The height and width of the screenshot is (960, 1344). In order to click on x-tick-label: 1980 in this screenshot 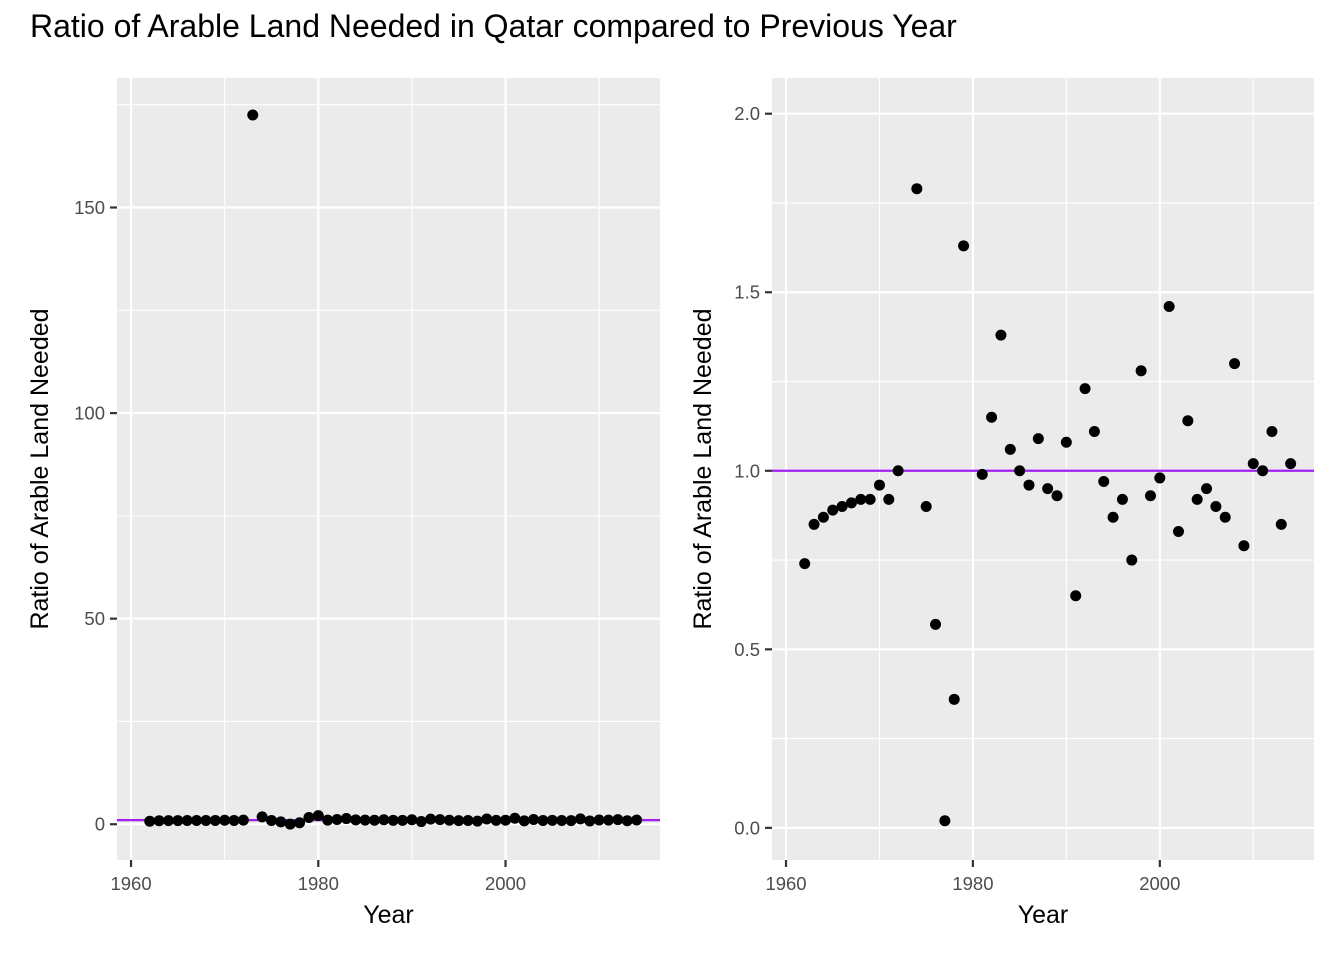, I will do `click(318, 883)`.